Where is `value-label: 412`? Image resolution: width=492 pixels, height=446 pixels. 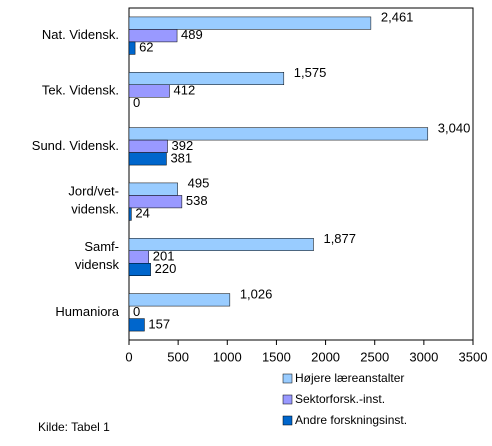 value-label: 412 is located at coordinates (184, 89).